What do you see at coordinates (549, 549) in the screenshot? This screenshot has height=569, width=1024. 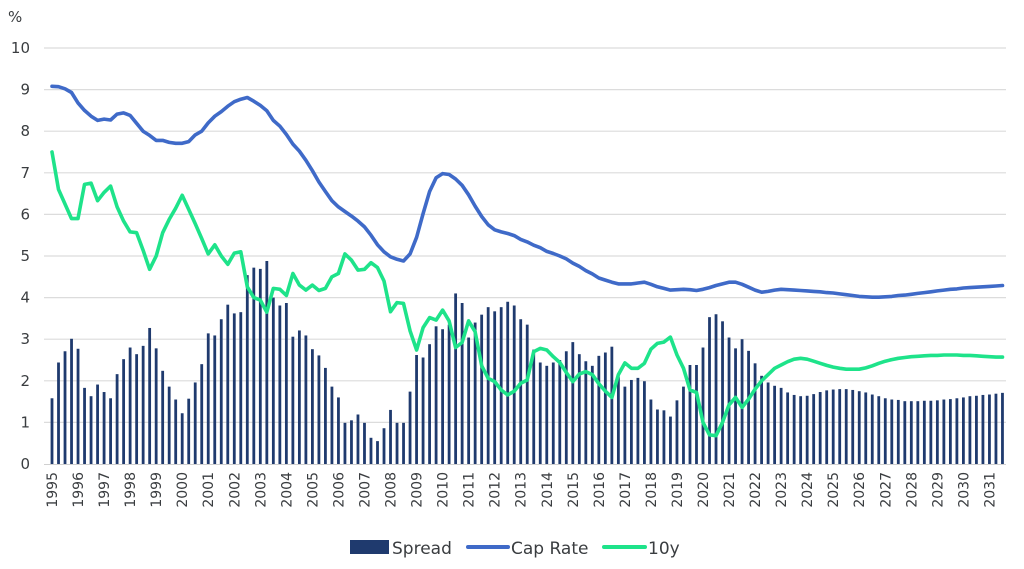 I see `legend-label-cap-rate: Cap Rate` at bounding box center [549, 549].